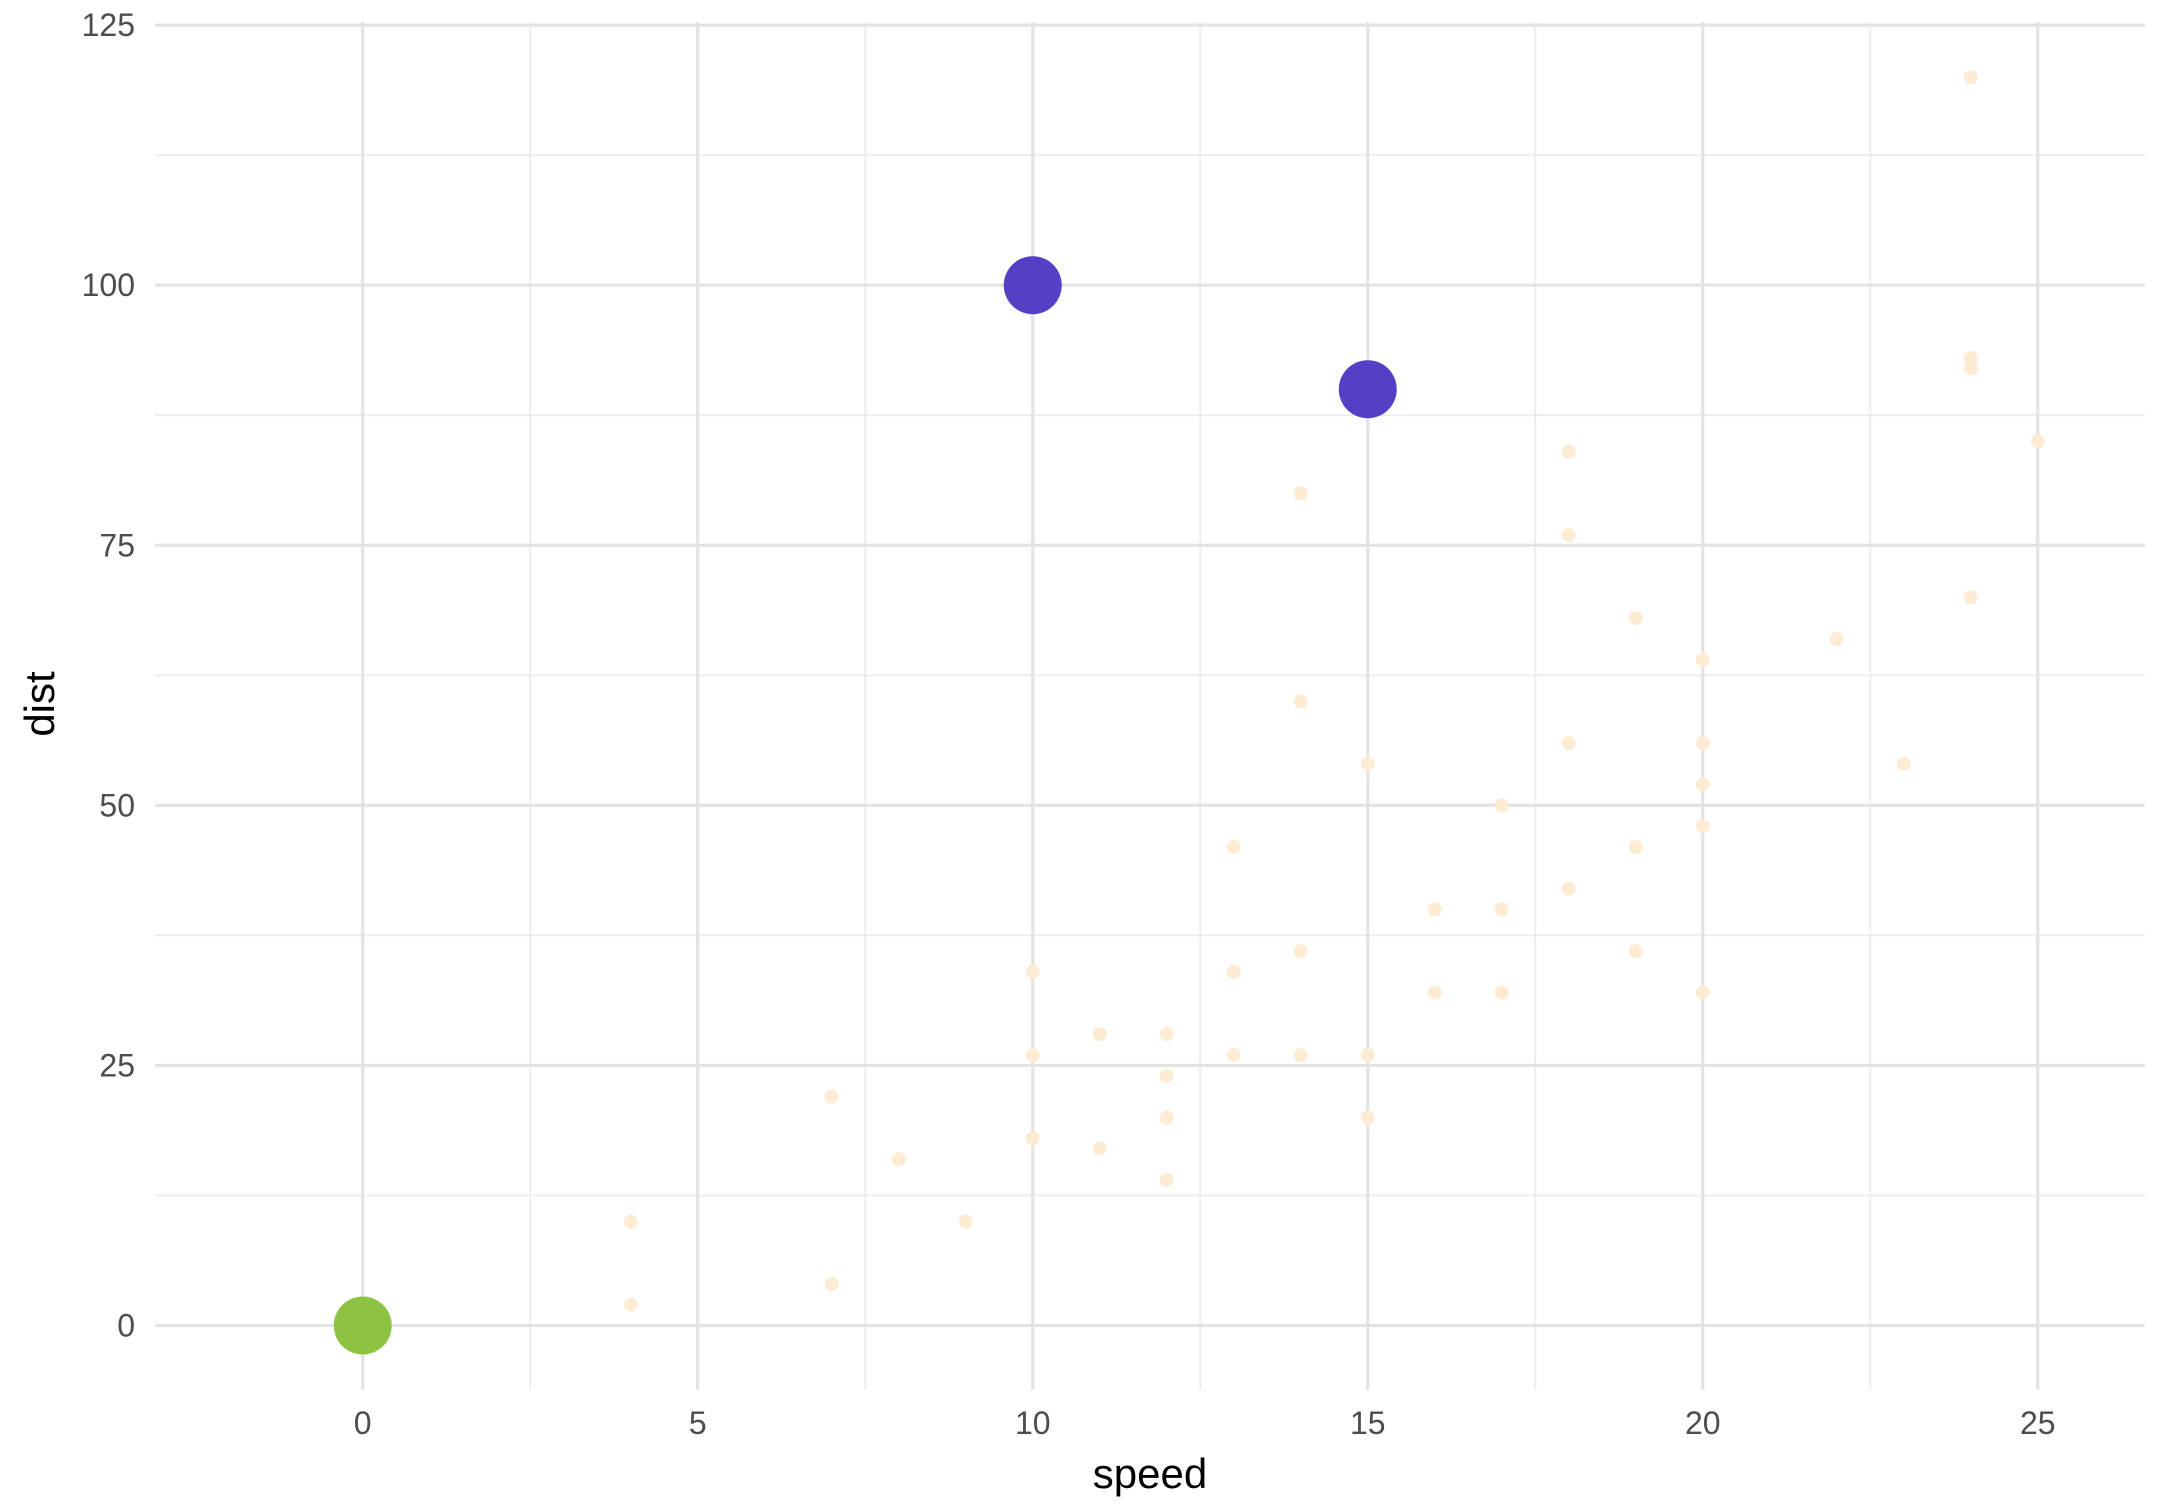 This screenshot has height=1512, width=2160. I want to click on x-tick-label: 25, so click(2038, 1423).